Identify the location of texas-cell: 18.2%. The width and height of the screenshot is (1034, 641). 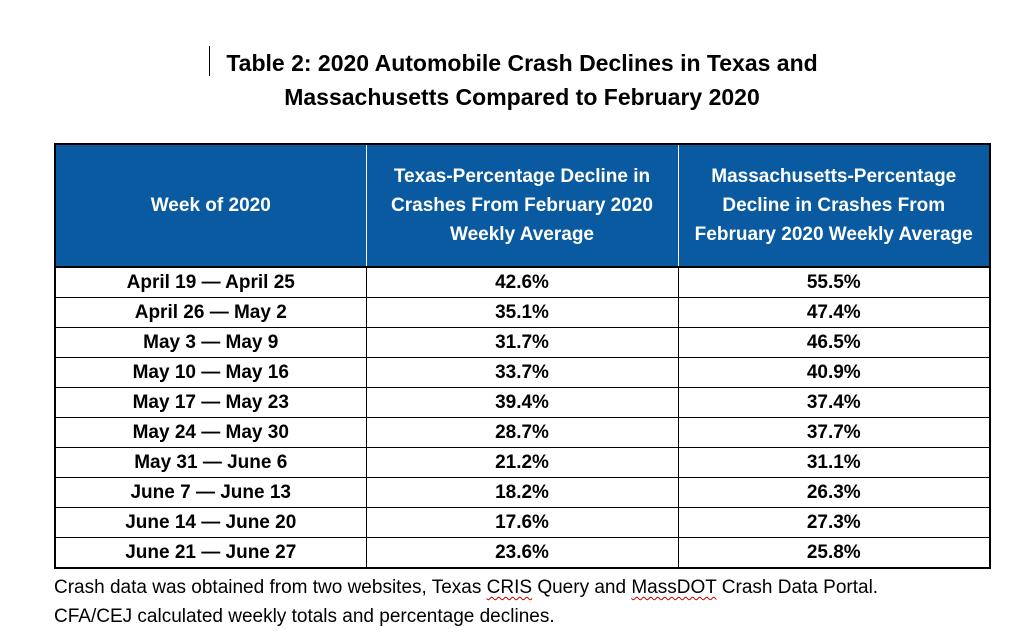
(522, 492).